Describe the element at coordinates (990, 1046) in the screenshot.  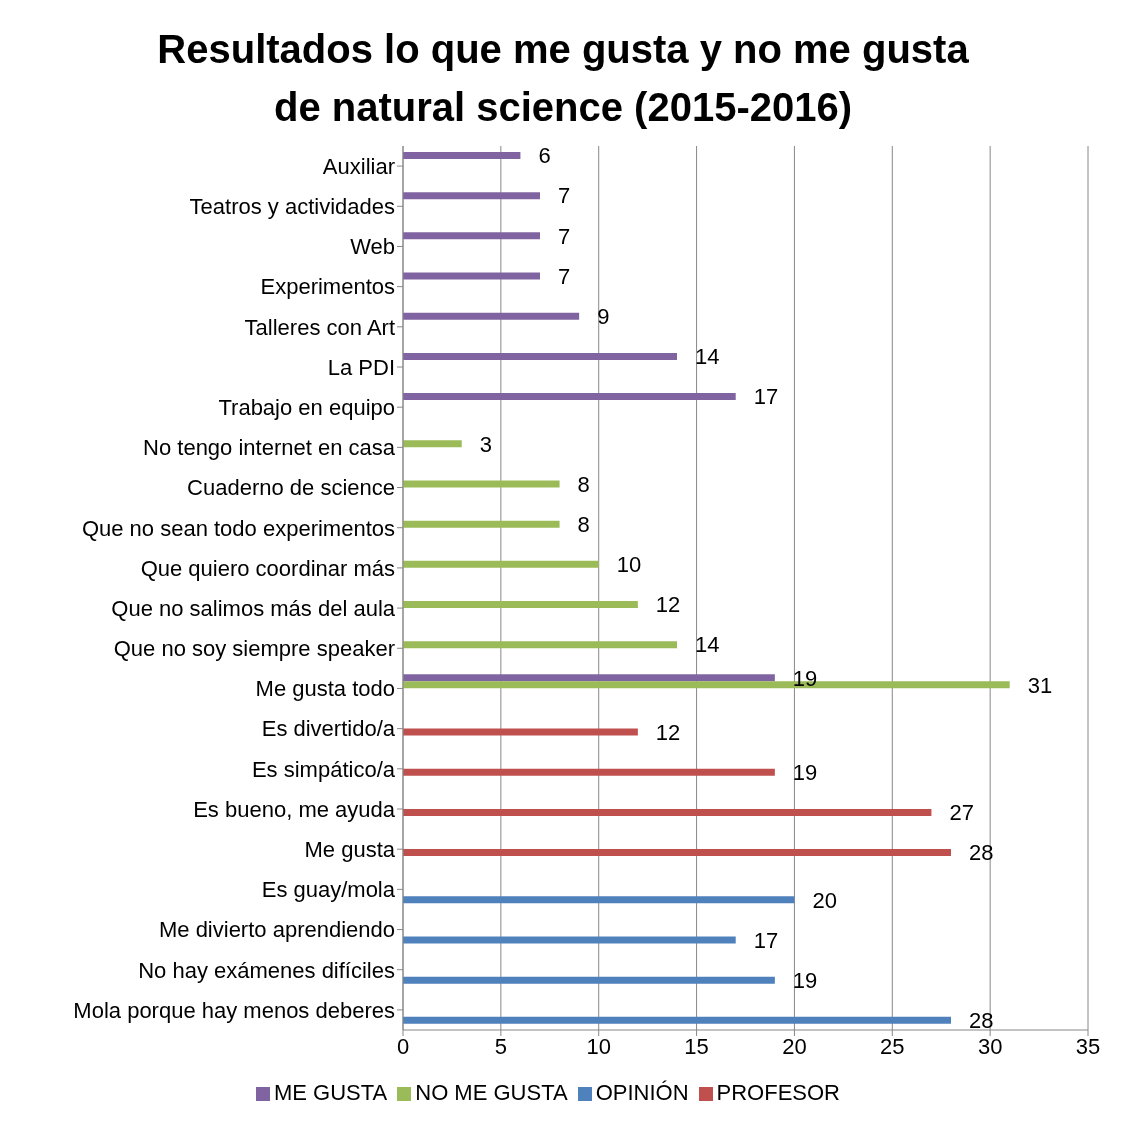
I see `x-tick-label: 30` at that location.